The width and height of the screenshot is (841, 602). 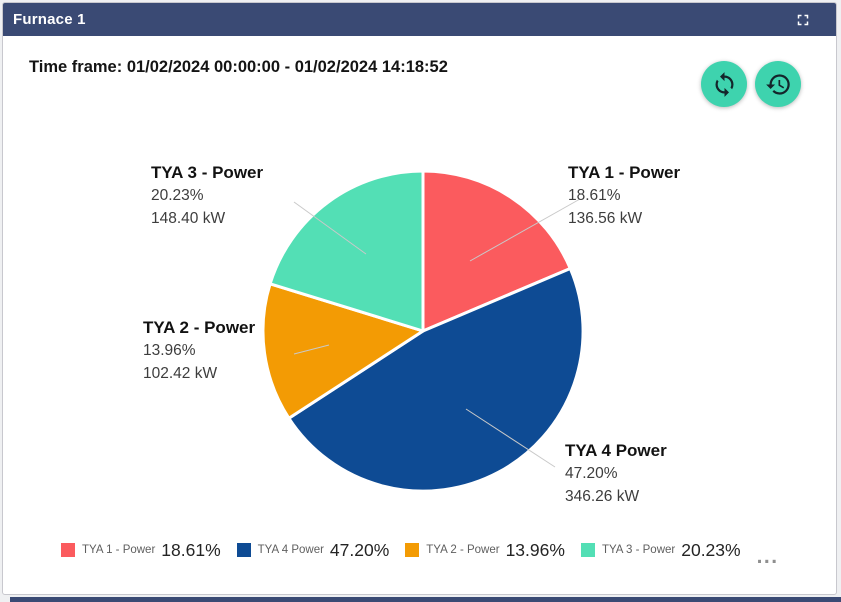 I want to click on widget-header: Furnace 1, so click(x=419, y=19).